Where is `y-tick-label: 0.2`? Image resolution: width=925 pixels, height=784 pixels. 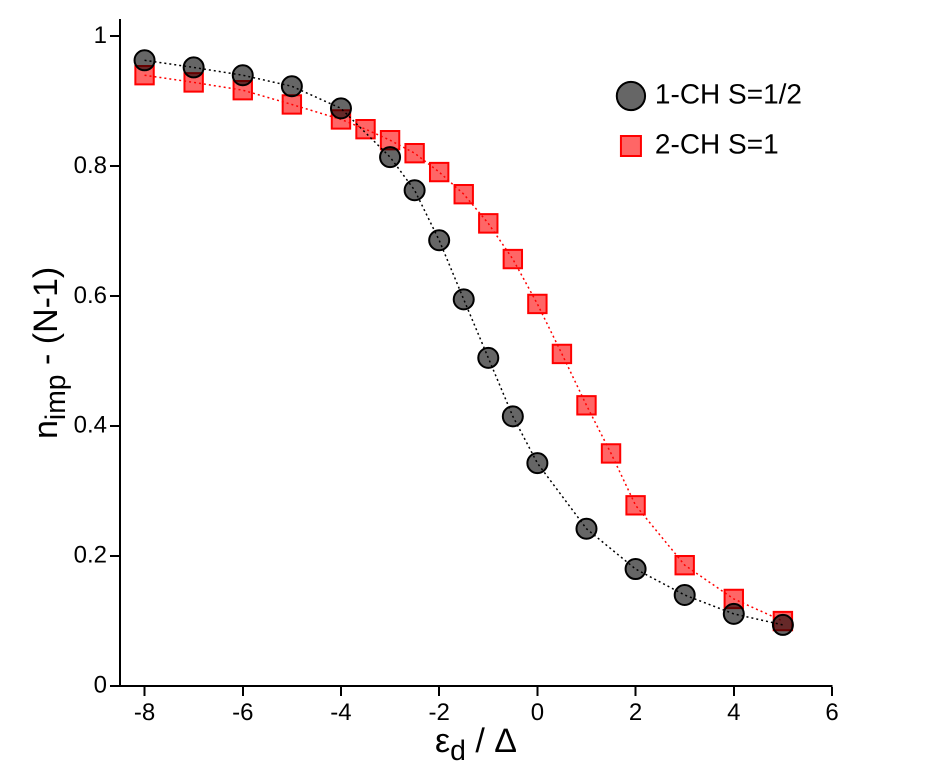 y-tick-label: 0.2 is located at coordinates (90, 555).